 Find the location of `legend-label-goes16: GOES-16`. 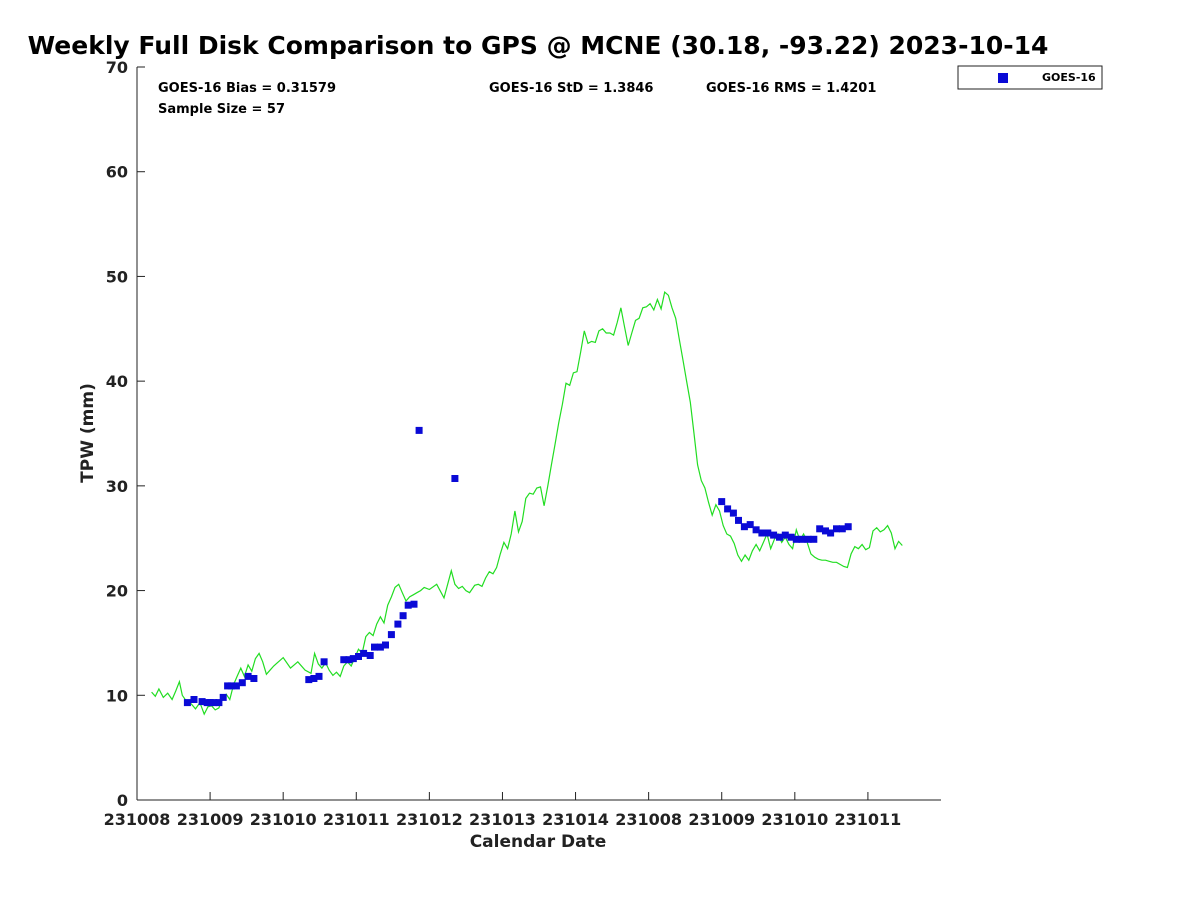

legend-label-goes16: GOES-16 is located at coordinates (1069, 77).